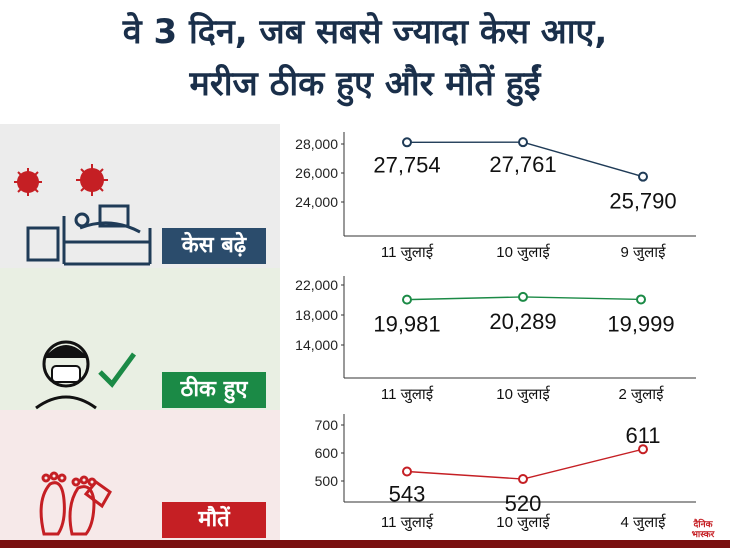 Image resolution: width=730 pixels, height=548 pixels. What do you see at coordinates (522, 164) in the screenshot?
I see `data-label: 27,761` at bounding box center [522, 164].